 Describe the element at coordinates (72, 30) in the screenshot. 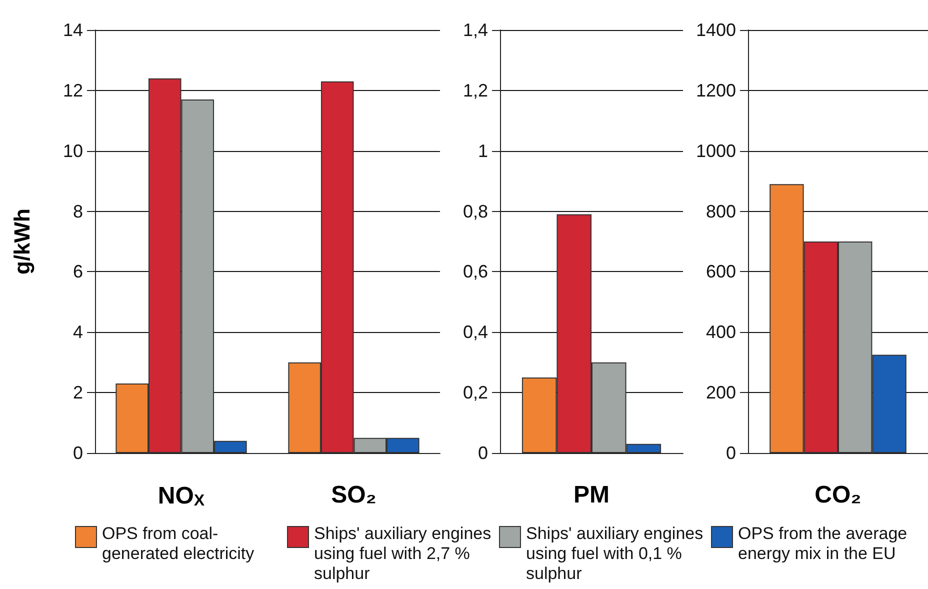

I see `y-tick-label: 14` at that location.